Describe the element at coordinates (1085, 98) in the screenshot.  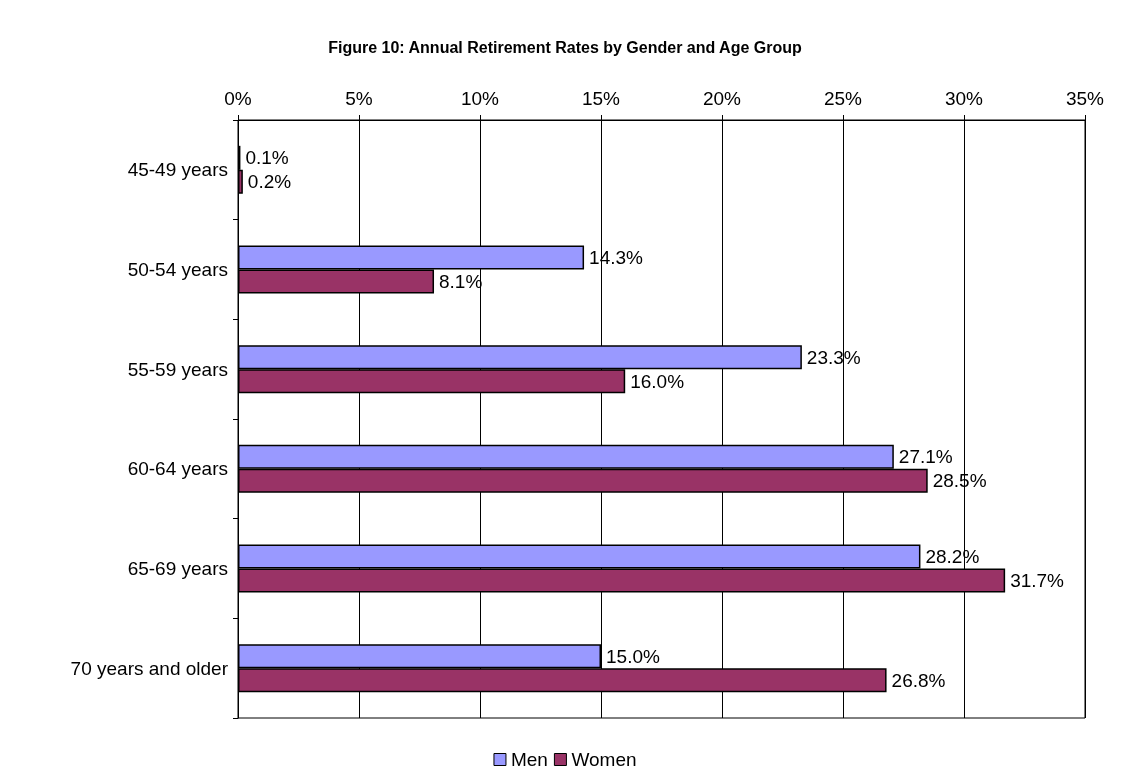
I see `x-tick-label: 35%` at that location.